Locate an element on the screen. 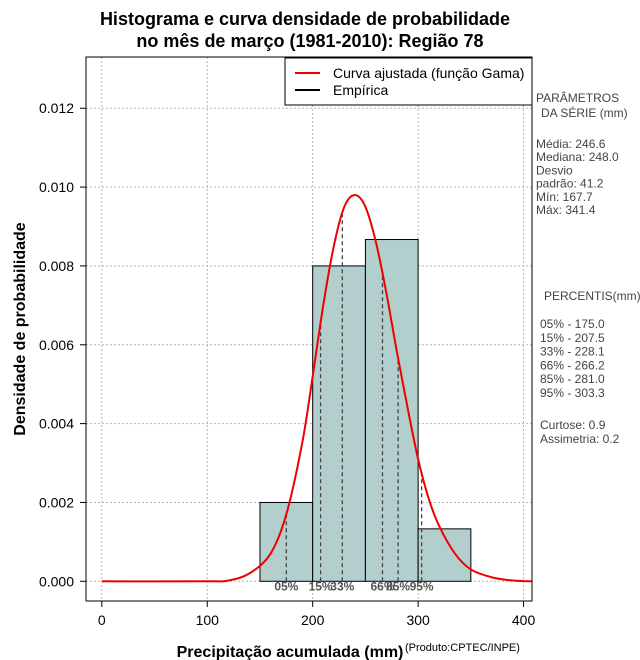 This screenshot has width=640, height=660. x-axis-label: Precipitação acumulada (mm) is located at coordinates (290, 652).